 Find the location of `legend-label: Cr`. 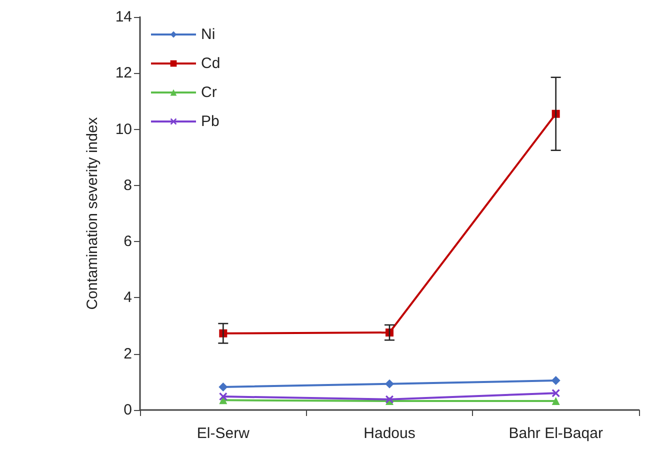

legend-label: Cr is located at coordinates (209, 92).